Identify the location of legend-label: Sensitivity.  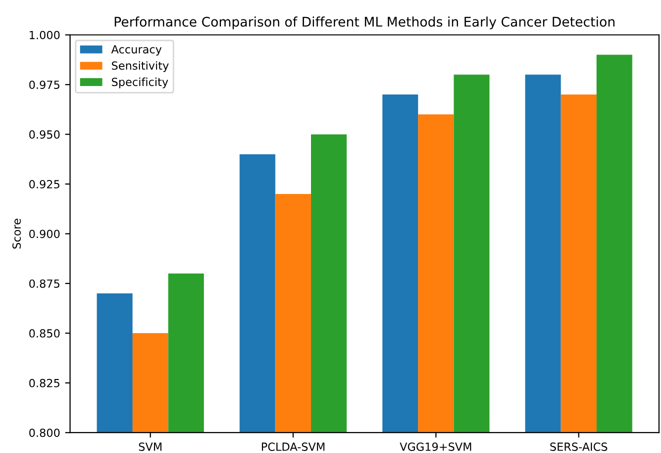
(140, 66).